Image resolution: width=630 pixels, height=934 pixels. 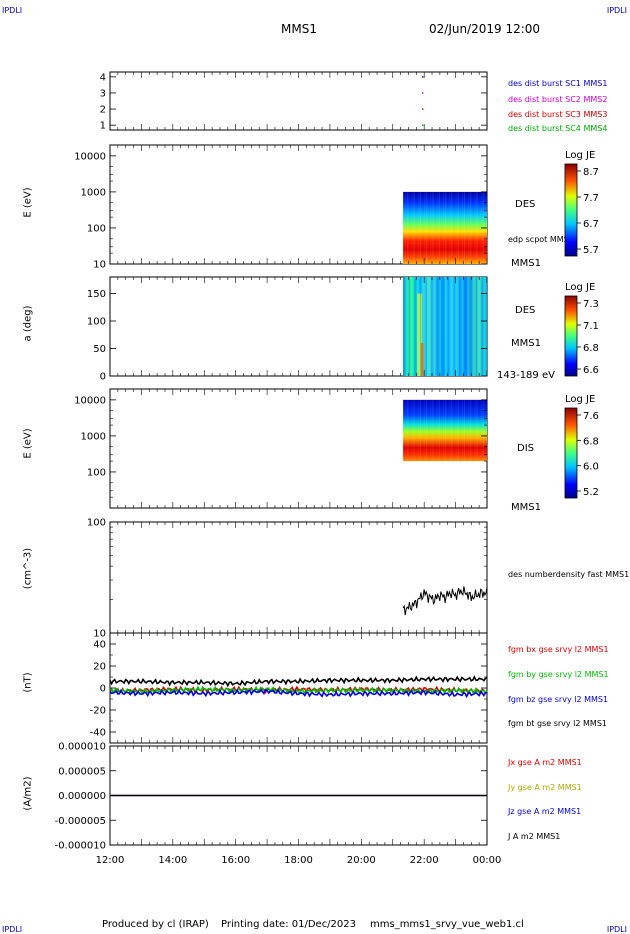 I want to click on y-tick-label: 100, so click(x=96, y=472).